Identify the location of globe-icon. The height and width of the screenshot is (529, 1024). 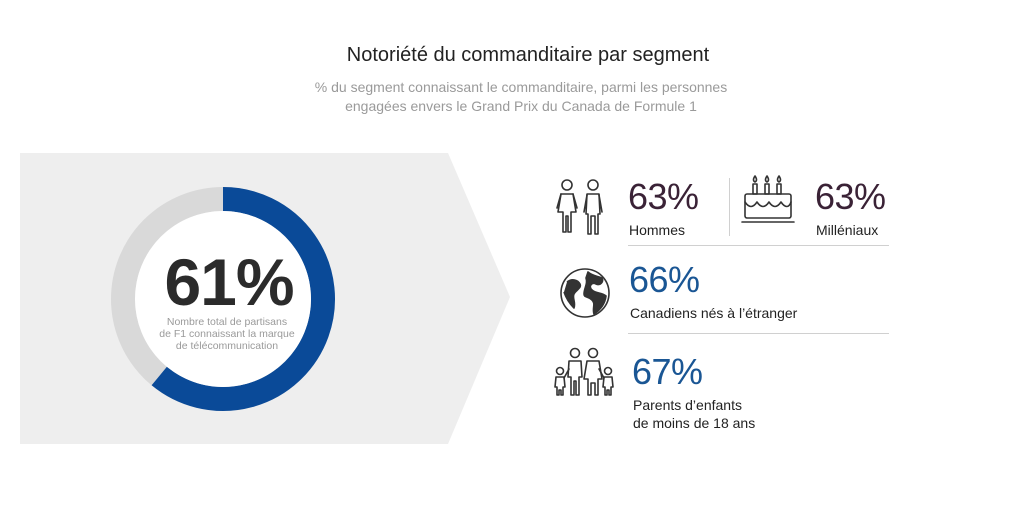
(585, 293).